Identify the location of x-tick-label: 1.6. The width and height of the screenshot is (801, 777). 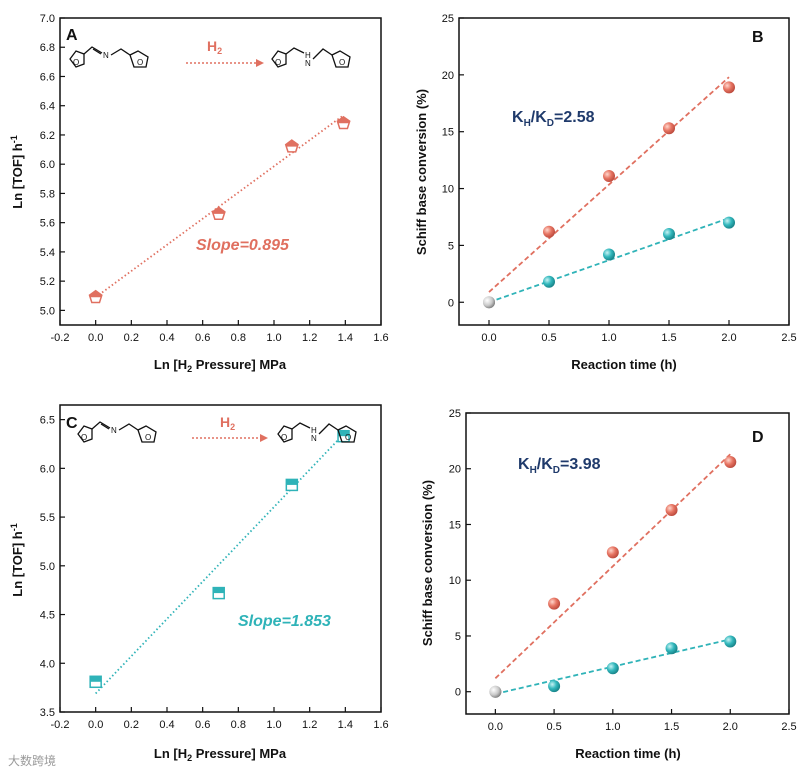
(380, 338).